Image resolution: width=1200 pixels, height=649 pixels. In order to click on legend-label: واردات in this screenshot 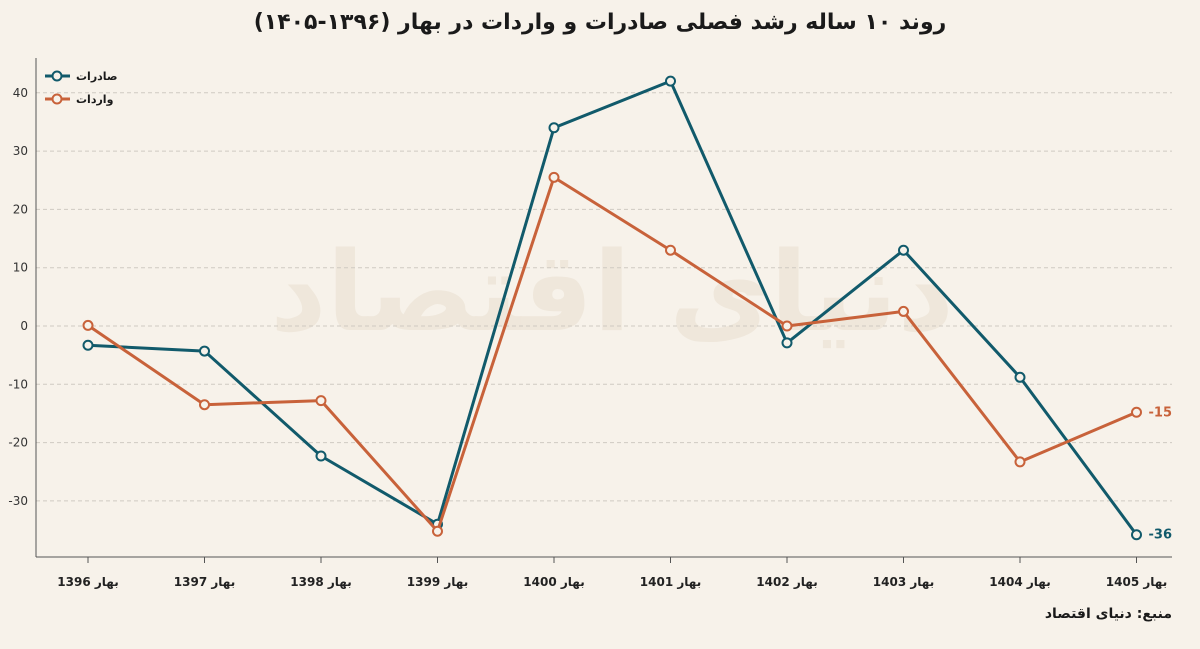, I will do `click(95, 99)`.